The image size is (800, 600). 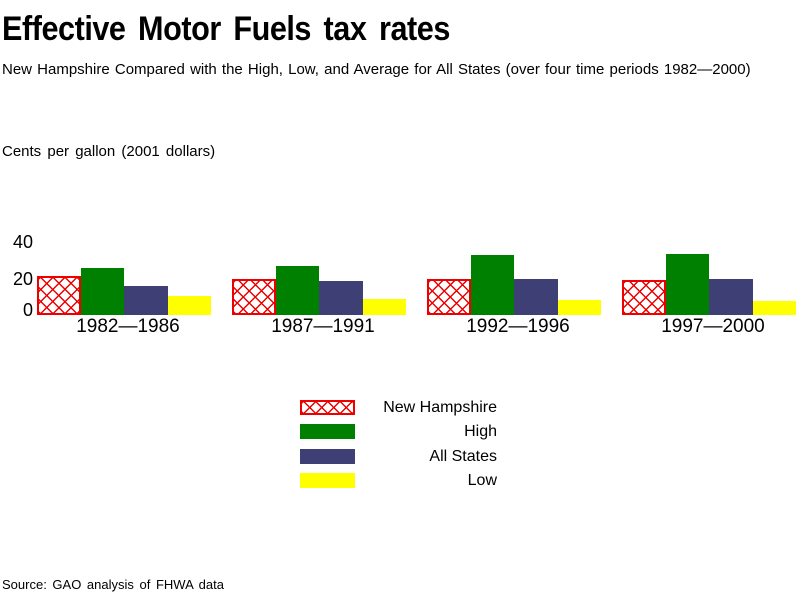 I want to click on legend-label: New Hampshire, so click(x=440, y=407).